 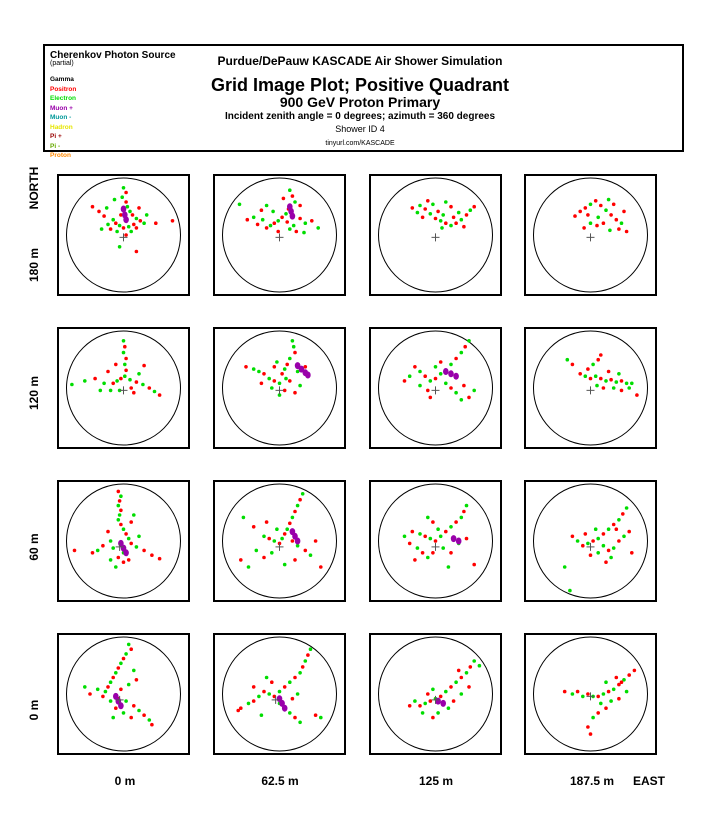 I want to click on col-label-0: 0 m, so click(x=125, y=781).